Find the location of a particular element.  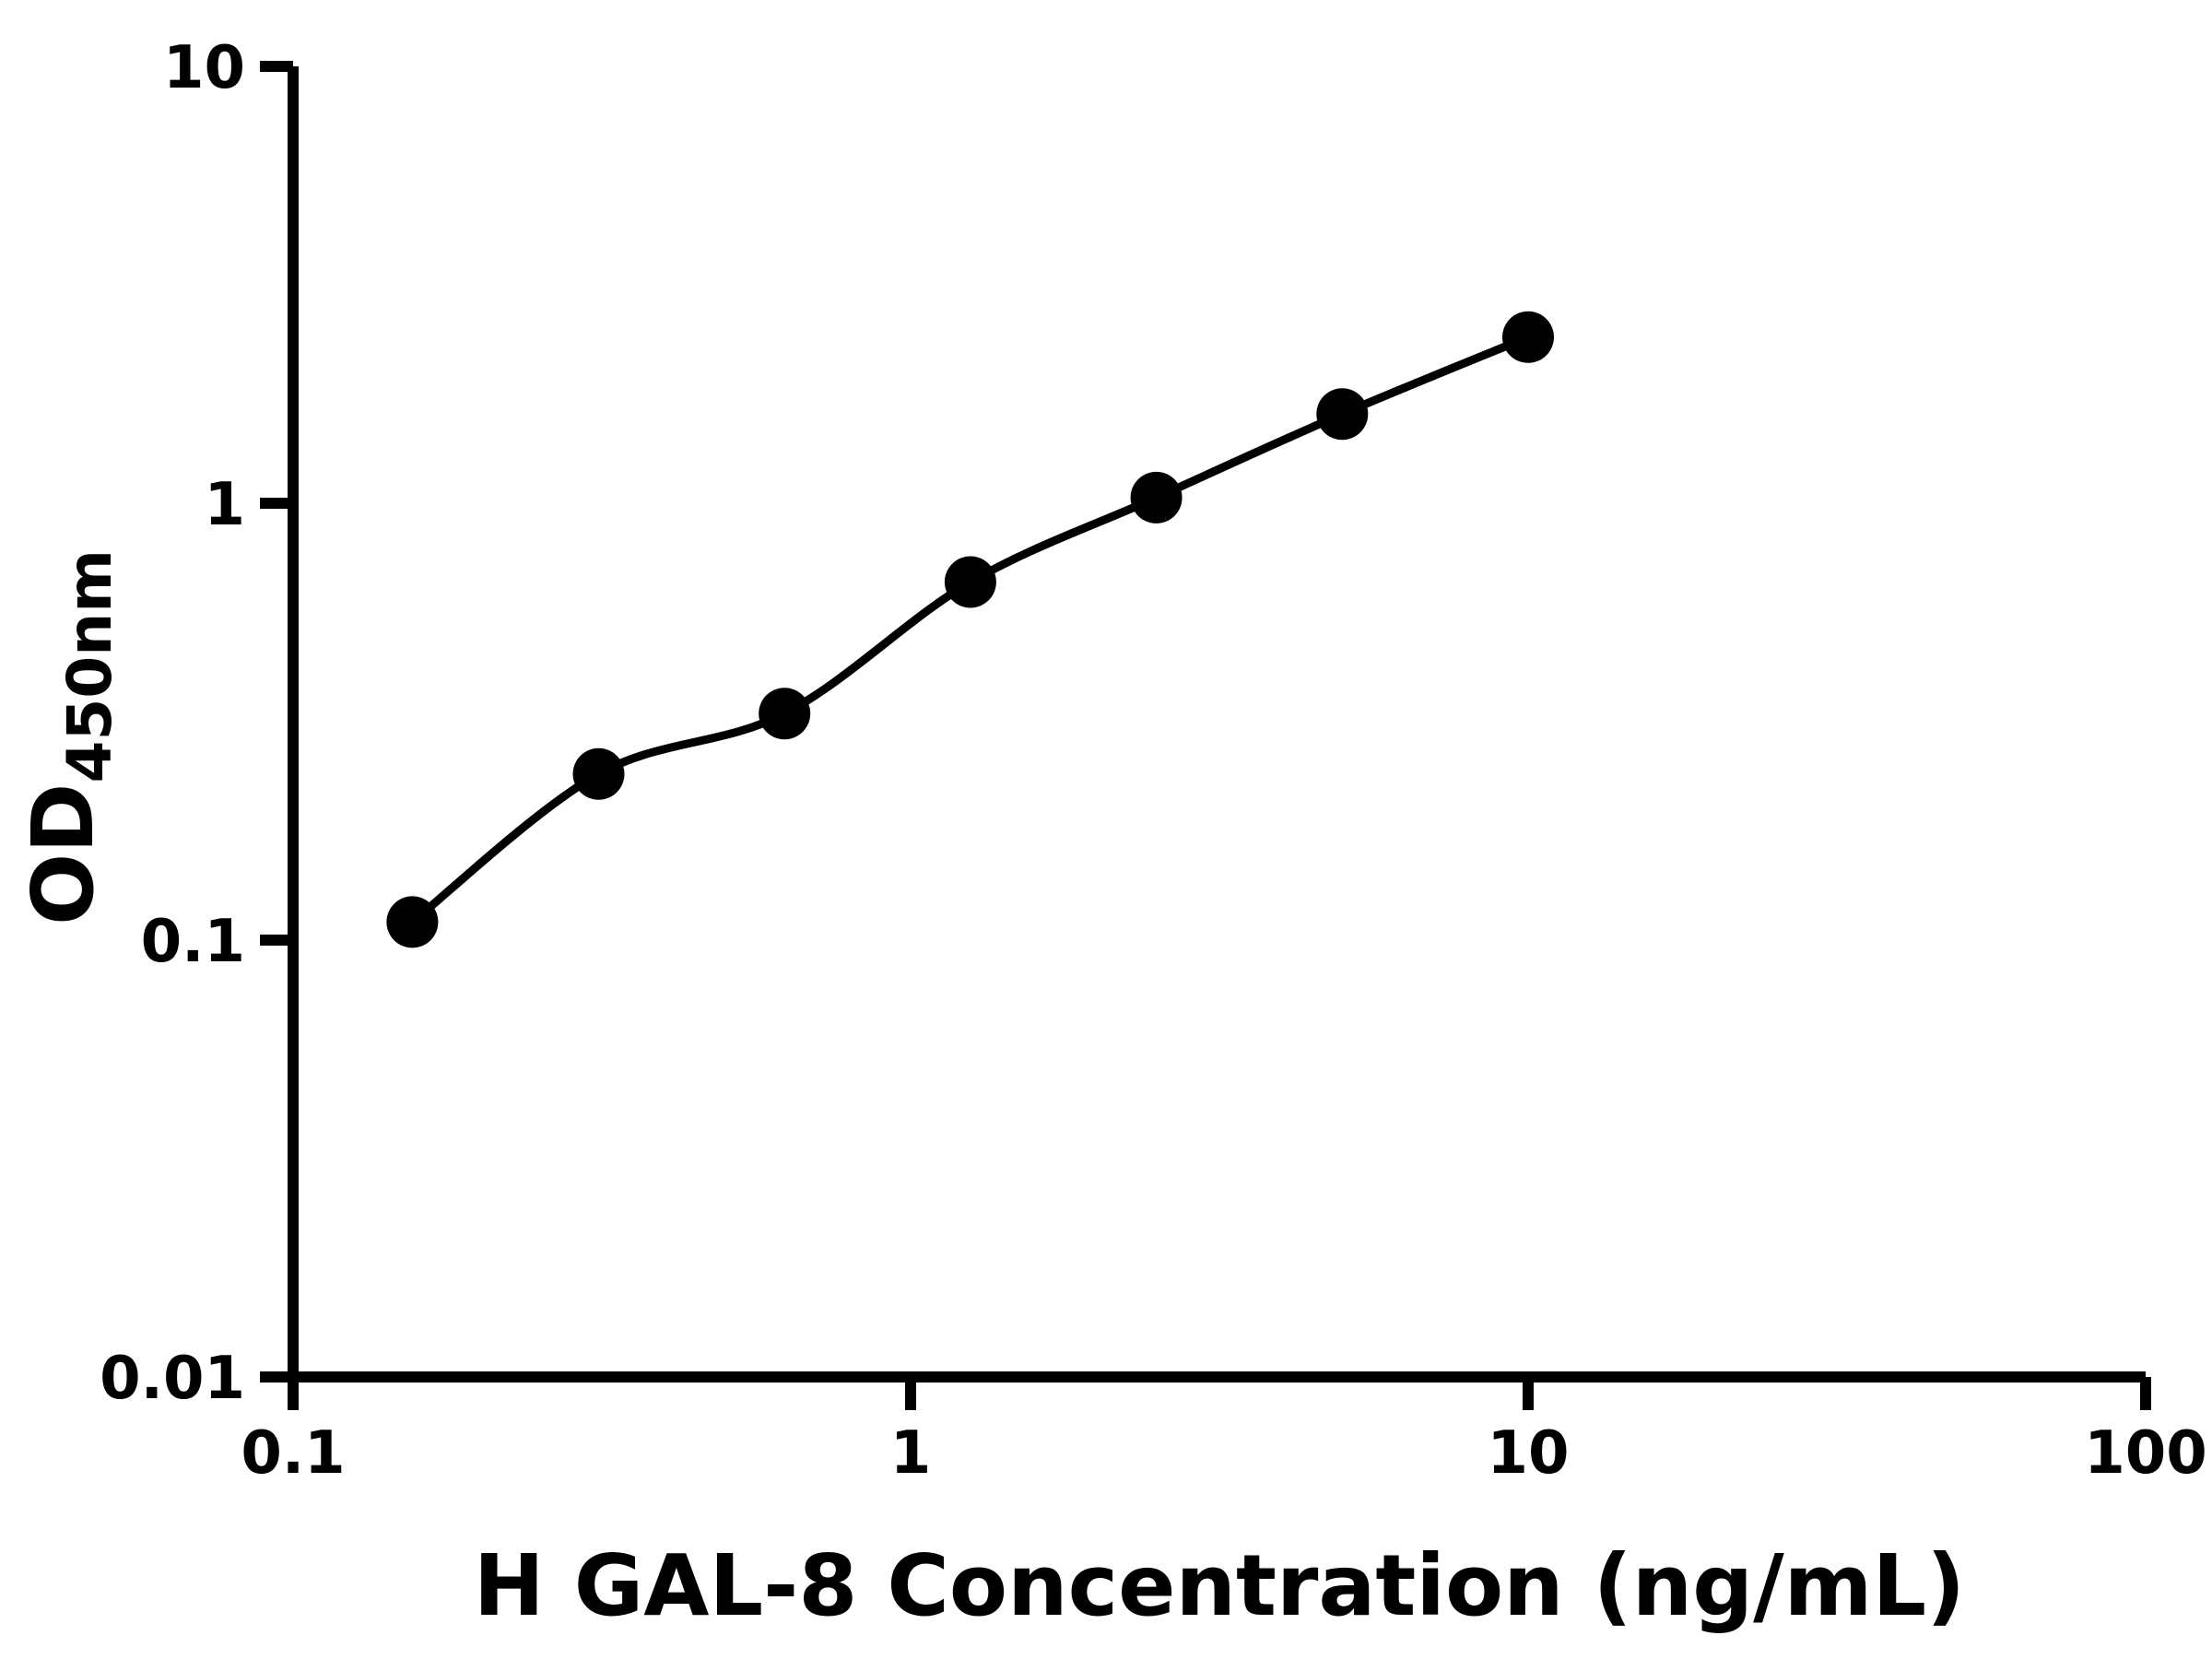

y-axis-title: OD450nm is located at coordinates (69, 737).